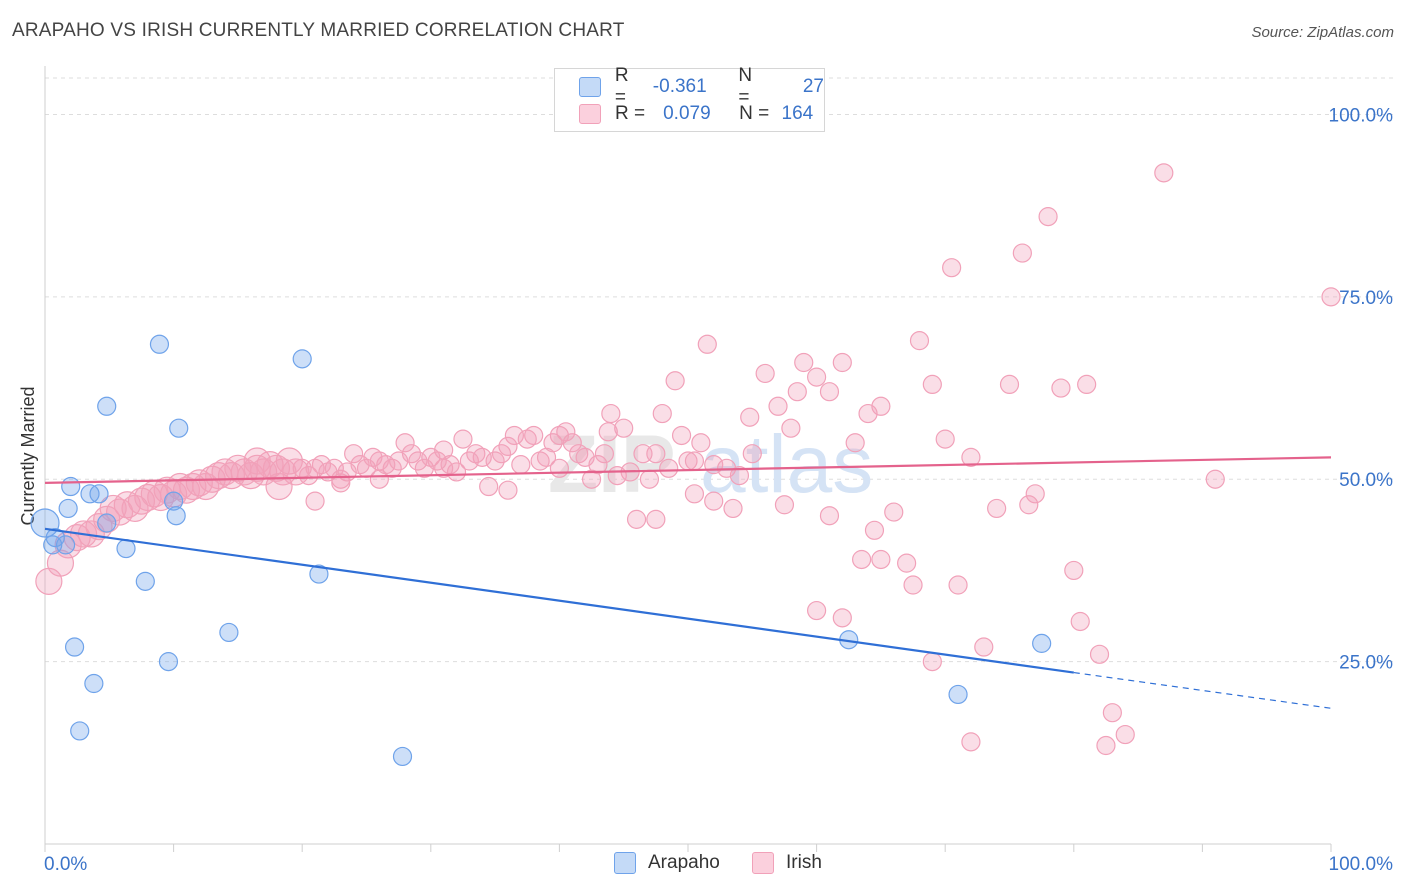  I want to click on source-credit: Source: ZipAtlas.com, so click(1322, 32).